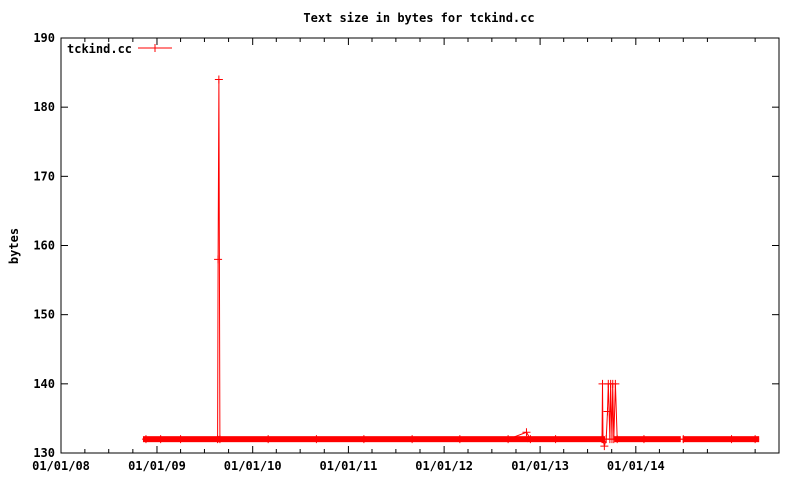 This screenshot has height=480, width=800. Describe the element at coordinates (44, 246) in the screenshot. I see `y-tick-label: 160` at that location.